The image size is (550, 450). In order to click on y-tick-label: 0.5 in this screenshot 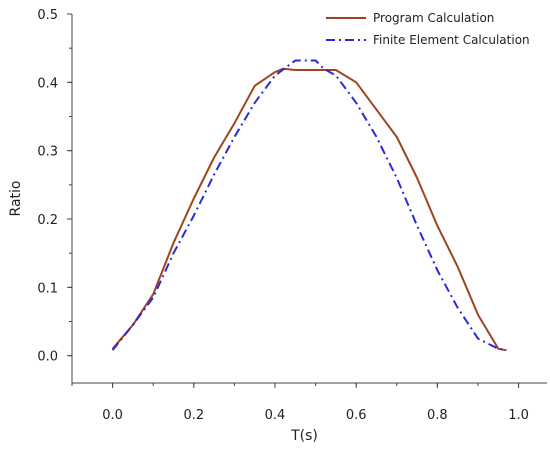, I will do `click(47, 15)`.